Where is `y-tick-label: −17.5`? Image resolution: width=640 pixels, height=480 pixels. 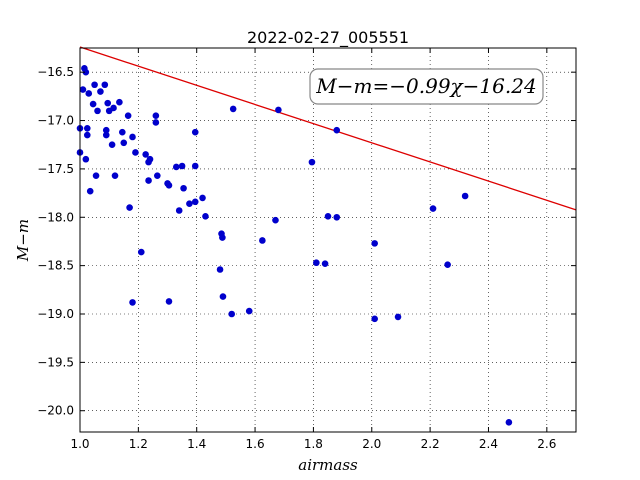
y-tick-label: −17.5 is located at coordinates (55, 169).